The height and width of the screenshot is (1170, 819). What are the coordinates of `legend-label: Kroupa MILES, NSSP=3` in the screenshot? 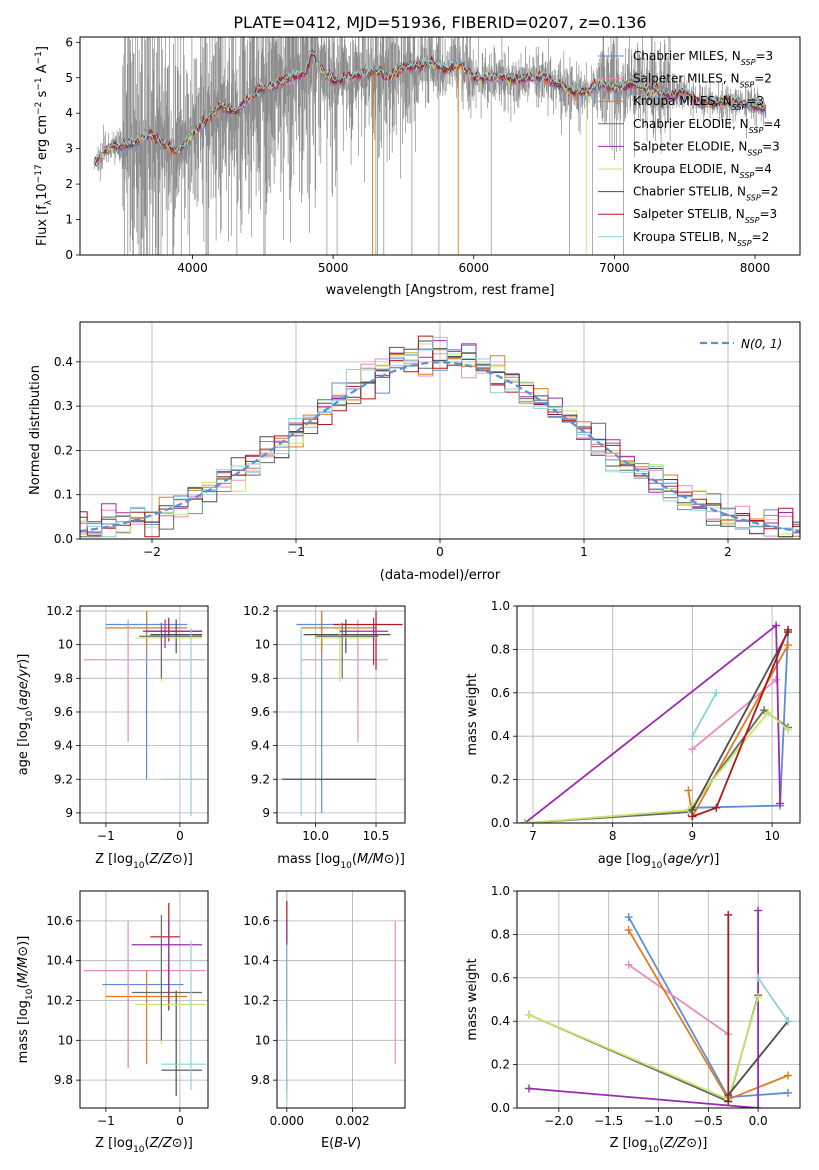 It's located at (698, 103).